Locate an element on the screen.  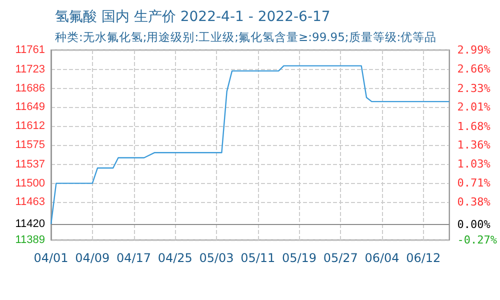
y-tick-label: 11420 is located at coordinates (30, 224).